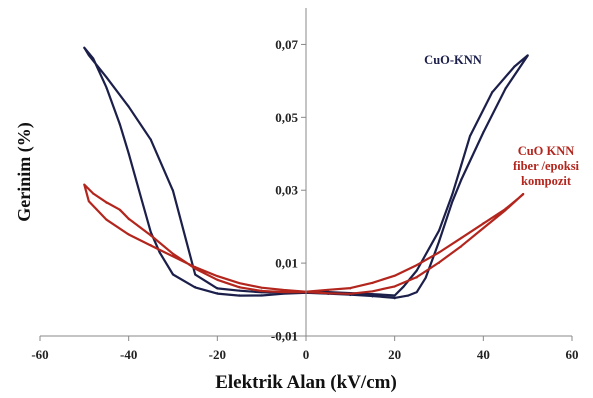 The width and height of the screenshot is (593, 398). What do you see at coordinates (24, 171) in the screenshot?
I see `y-axis-title: Gerinim (%)` at bounding box center [24, 171].